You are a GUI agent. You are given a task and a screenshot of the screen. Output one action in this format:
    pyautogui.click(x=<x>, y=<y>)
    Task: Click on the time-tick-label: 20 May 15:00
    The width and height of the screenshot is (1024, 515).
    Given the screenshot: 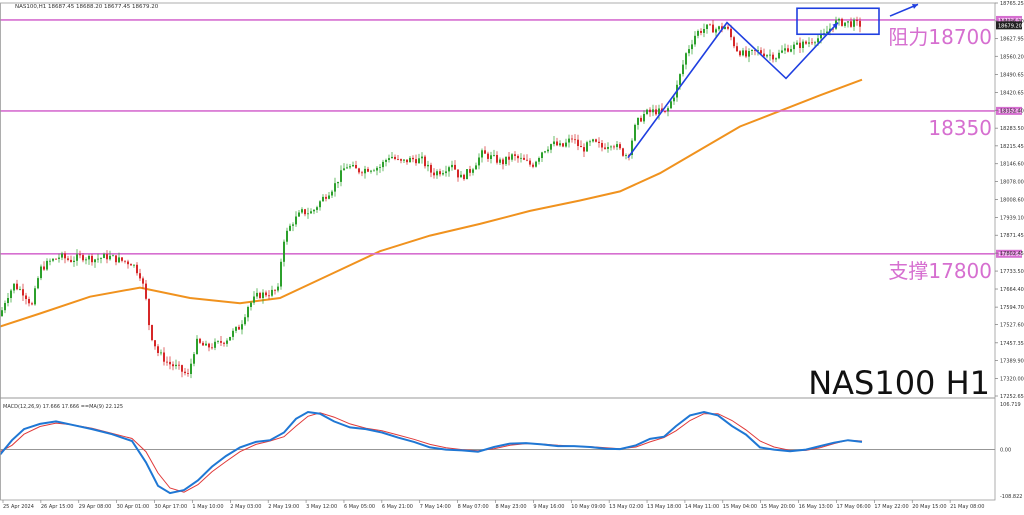 What is the action you would take?
    pyautogui.click(x=929, y=507)
    